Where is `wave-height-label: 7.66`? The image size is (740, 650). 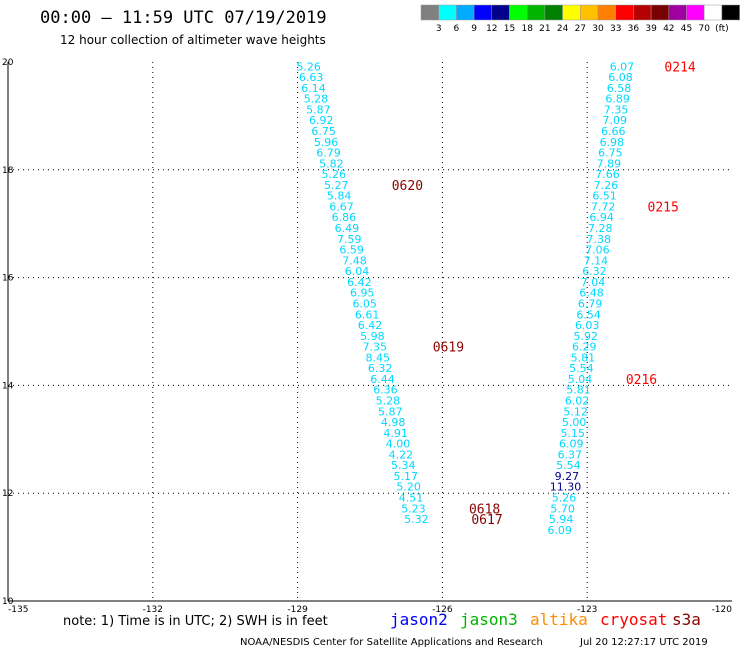 wave-height-label: 7.66 is located at coordinates (607, 174).